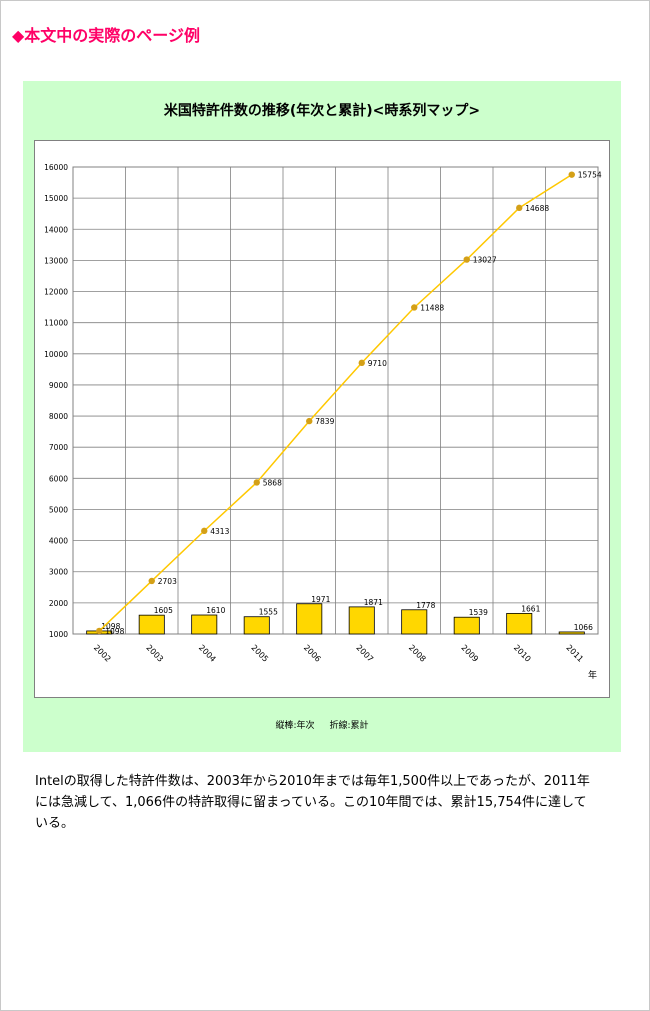  Describe the element at coordinates (485, 260) in the screenshot. I see `line-data-label: 13027` at that location.